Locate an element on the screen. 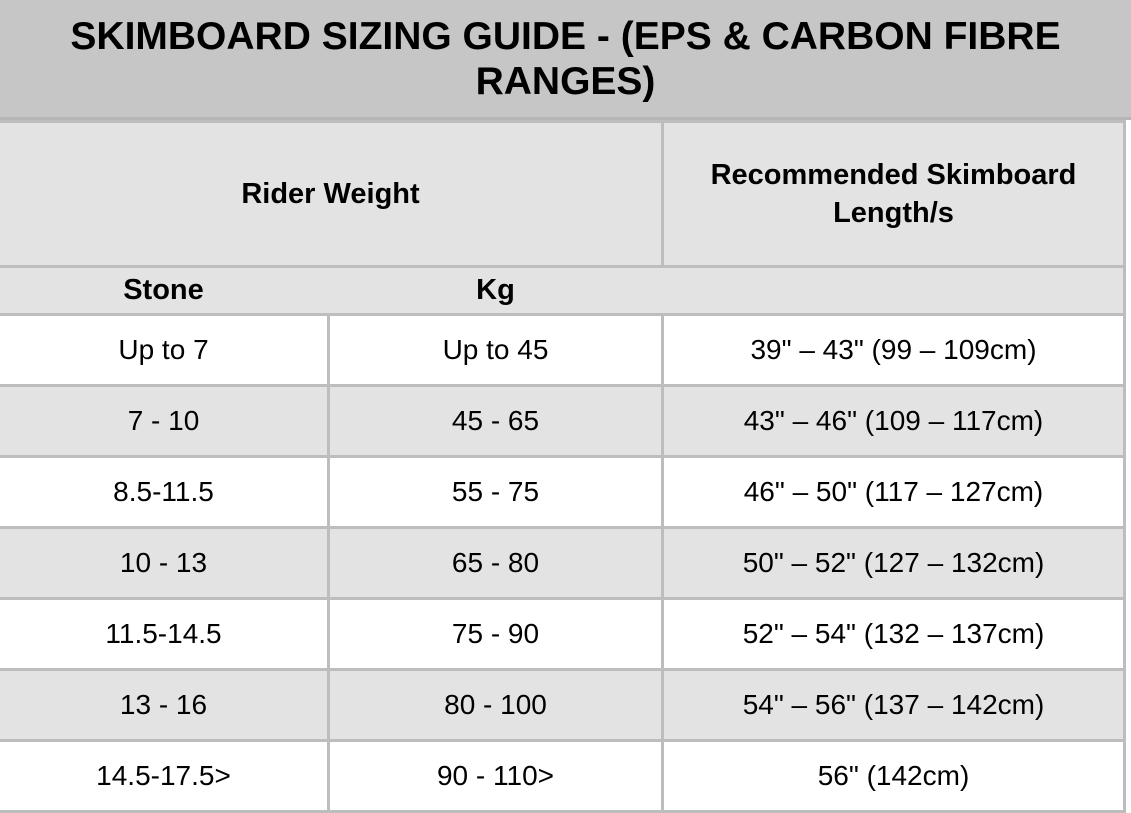 This screenshot has height=813, width=1131. kg-cell: 45 - 65 is located at coordinates (495, 421).